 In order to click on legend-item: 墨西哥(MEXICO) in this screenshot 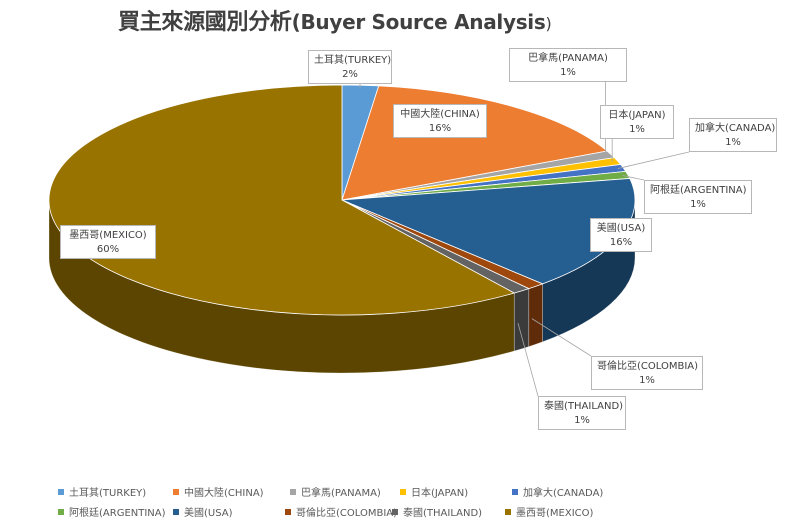, I will do `click(549, 511)`.